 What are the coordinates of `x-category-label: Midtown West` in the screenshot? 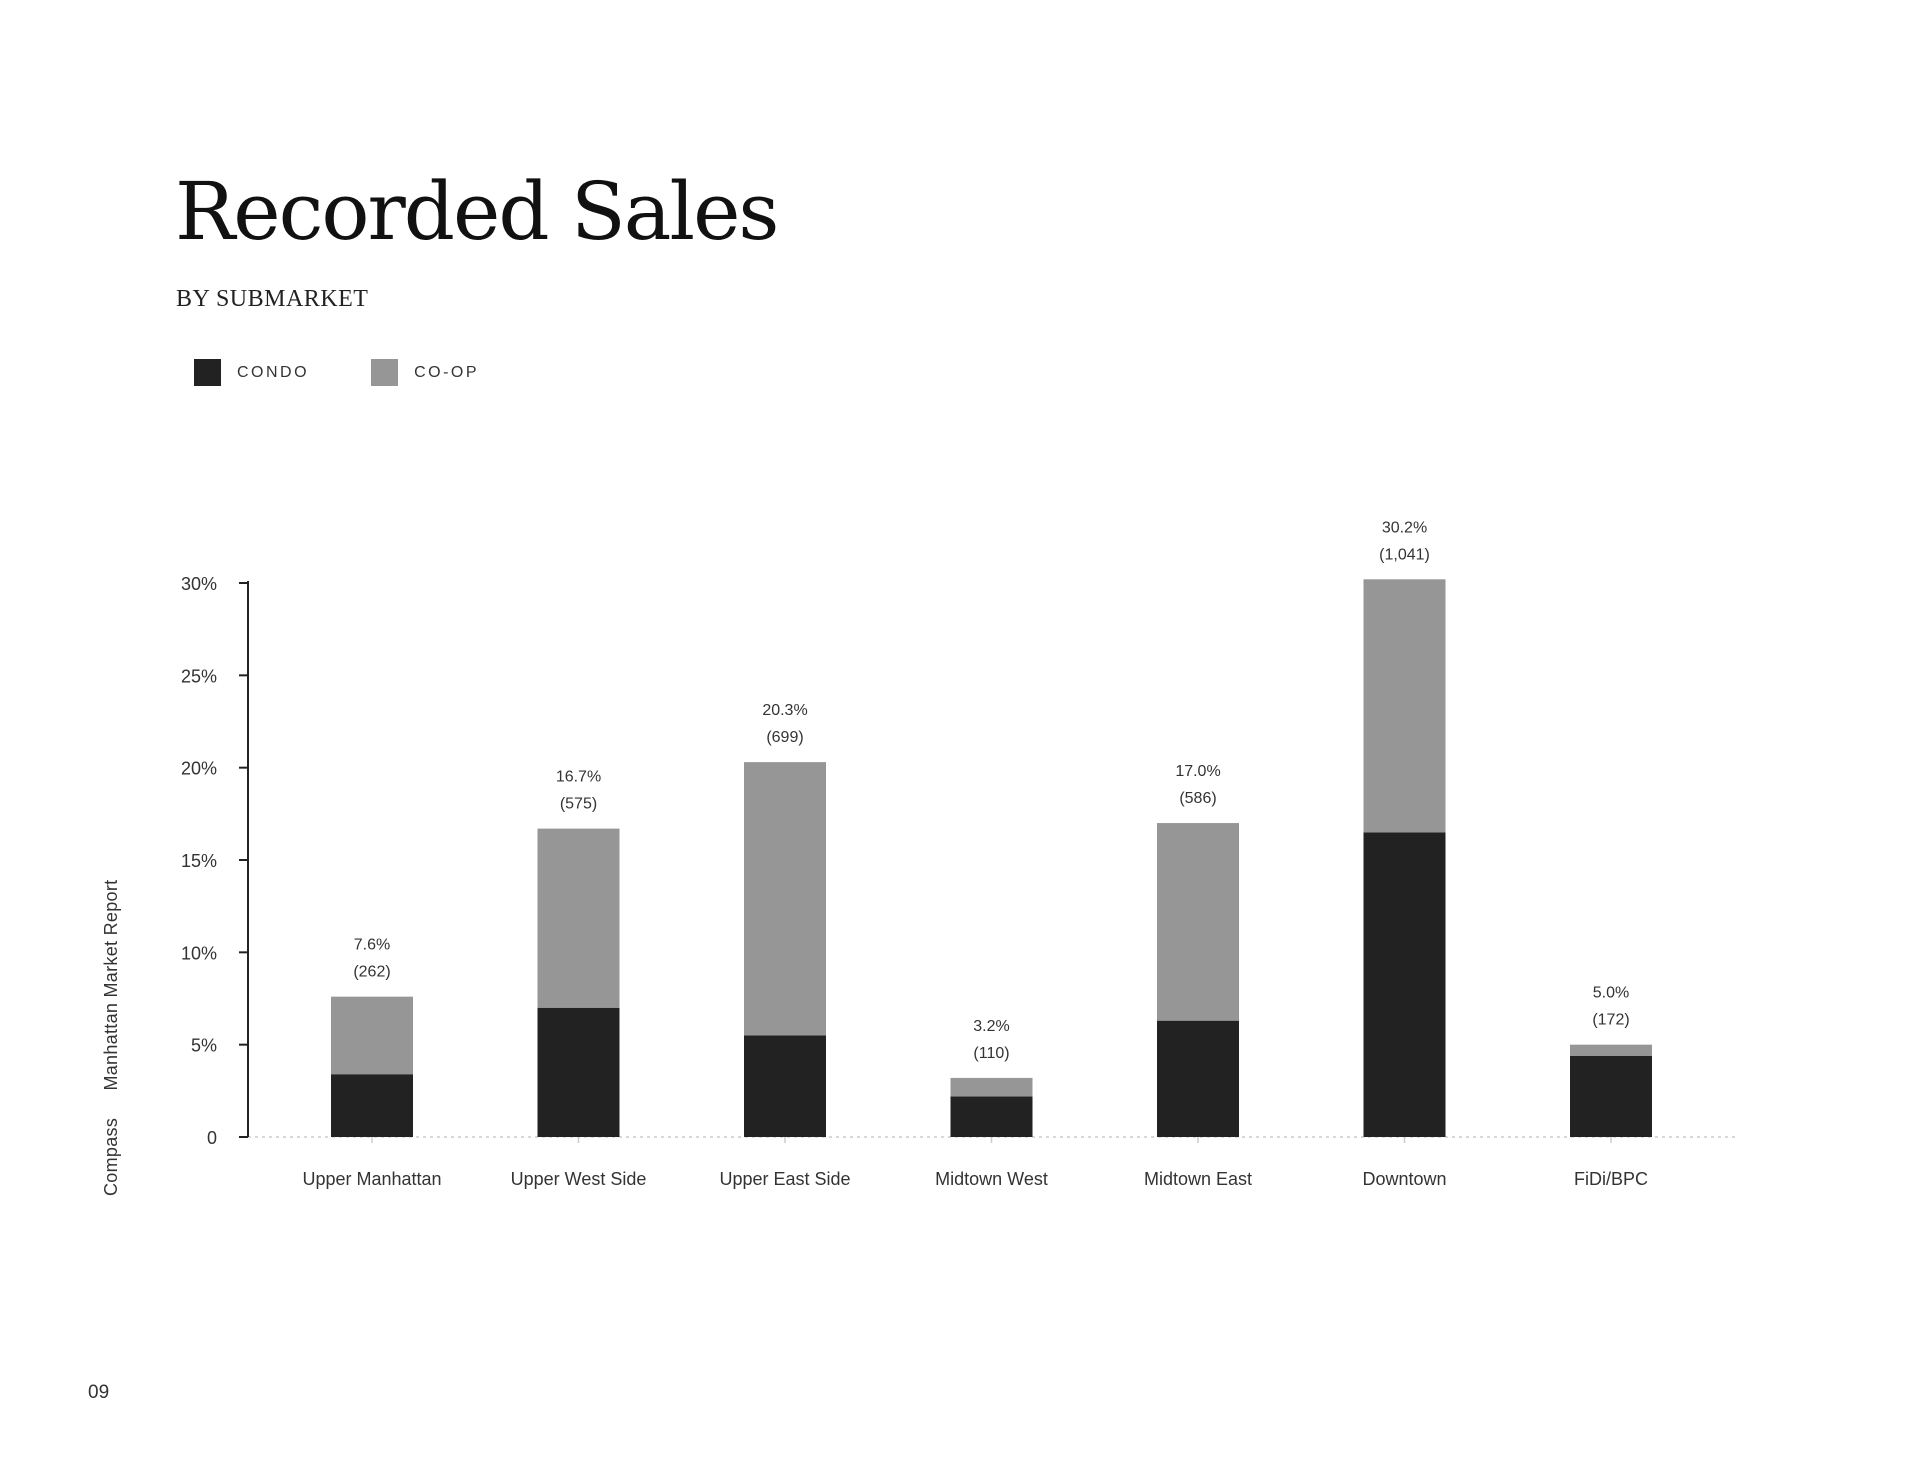 It's located at (991, 1179).